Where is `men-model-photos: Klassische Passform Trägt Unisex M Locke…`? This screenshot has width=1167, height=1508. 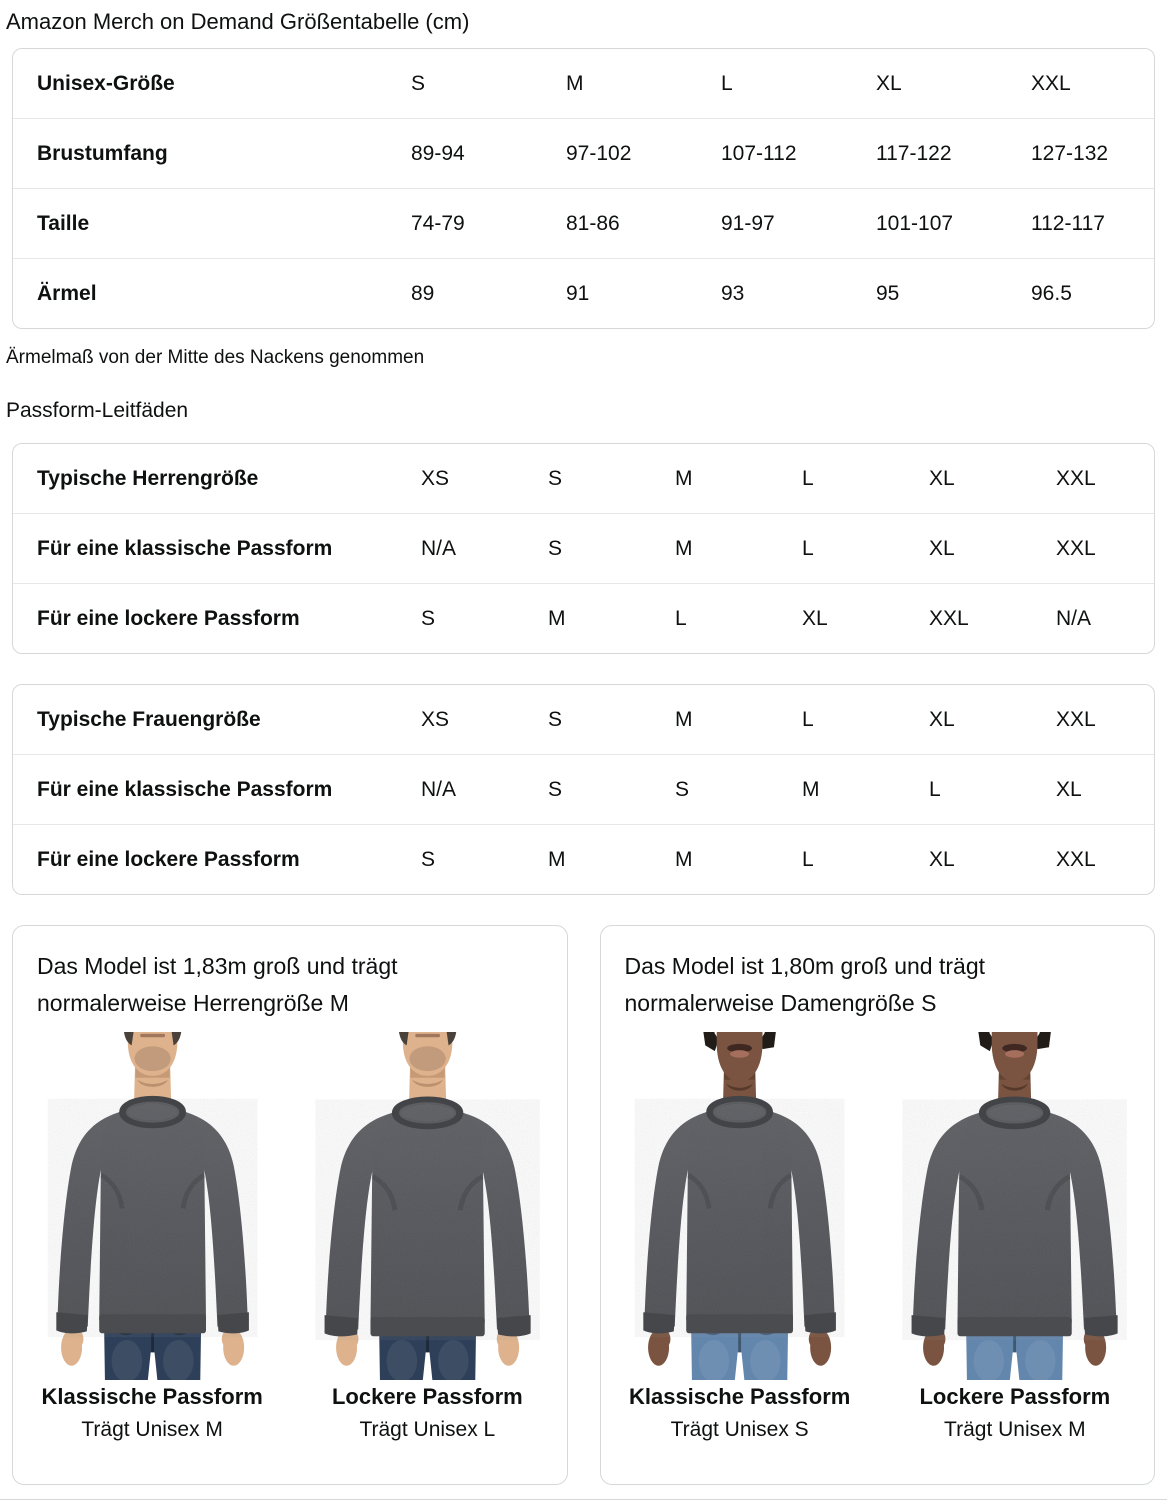
men-model-photos: Klassische Passform Trägt Unisex M Locke… is located at coordinates (290, 1237).